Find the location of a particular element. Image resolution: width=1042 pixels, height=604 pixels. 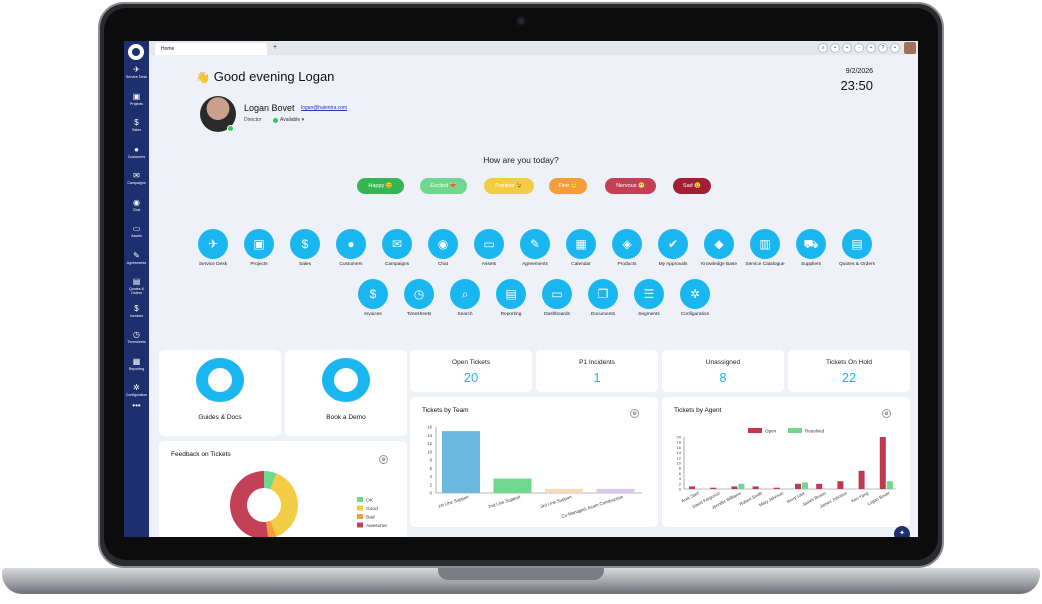

lock-icon: • is located at coordinates (847, 48).